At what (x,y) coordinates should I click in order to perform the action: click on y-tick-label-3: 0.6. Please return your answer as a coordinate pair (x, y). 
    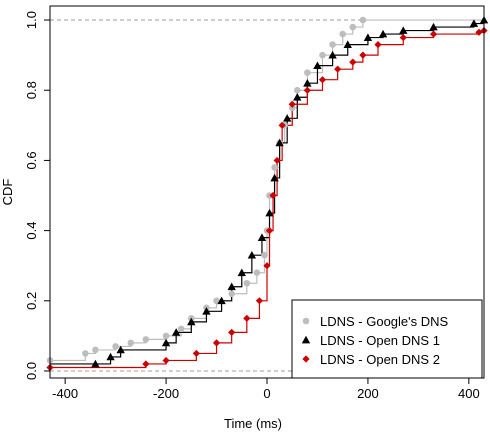
    Looking at the image, I should click on (31, 160).